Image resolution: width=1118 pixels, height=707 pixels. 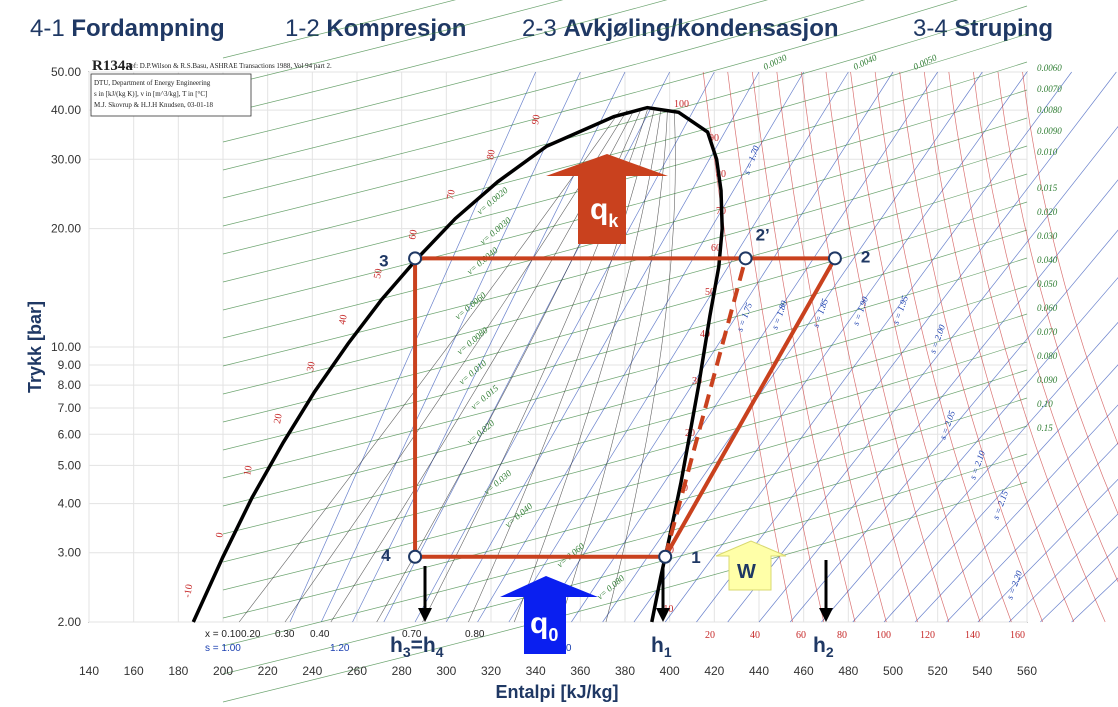 I want to click on y-axis-title: Trykk [bar], so click(x=35, y=347).